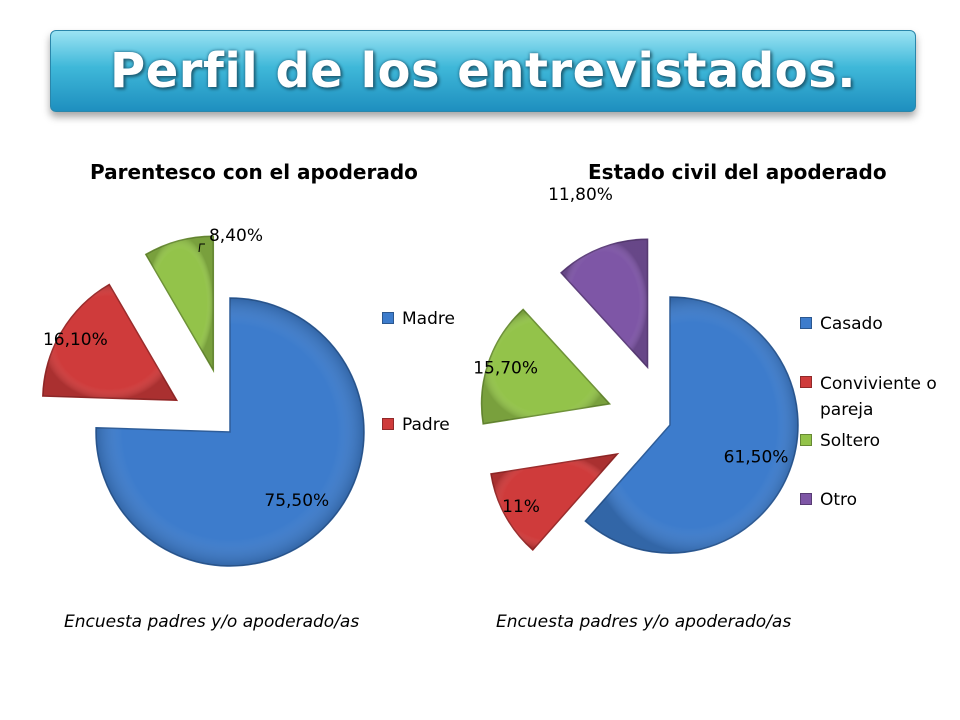 The width and height of the screenshot is (960, 720). Describe the element at coordinates (878, 397) in the screenshot. I see `legend-label: Conviviente o pareja` at that location.